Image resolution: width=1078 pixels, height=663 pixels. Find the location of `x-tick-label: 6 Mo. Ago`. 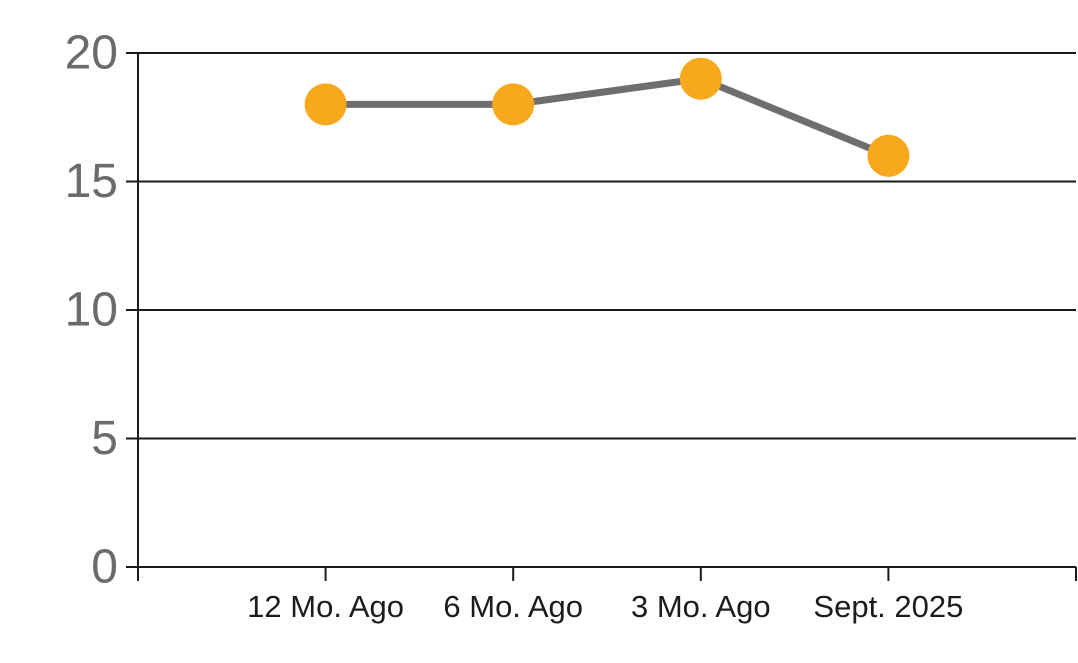

x-tick-label: 6 Mo. Ago is located at coordinates (513, 606).